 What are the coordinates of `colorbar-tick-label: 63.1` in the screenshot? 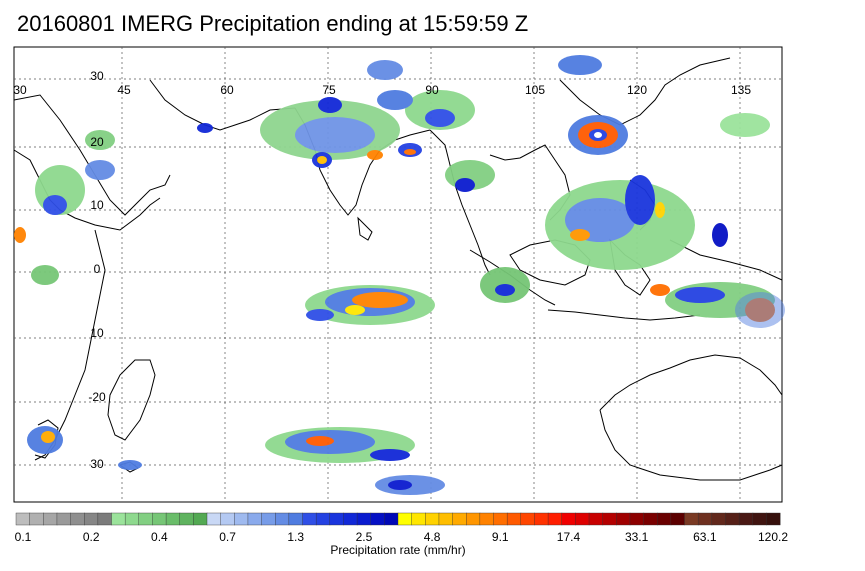 It's located at (705, 537).